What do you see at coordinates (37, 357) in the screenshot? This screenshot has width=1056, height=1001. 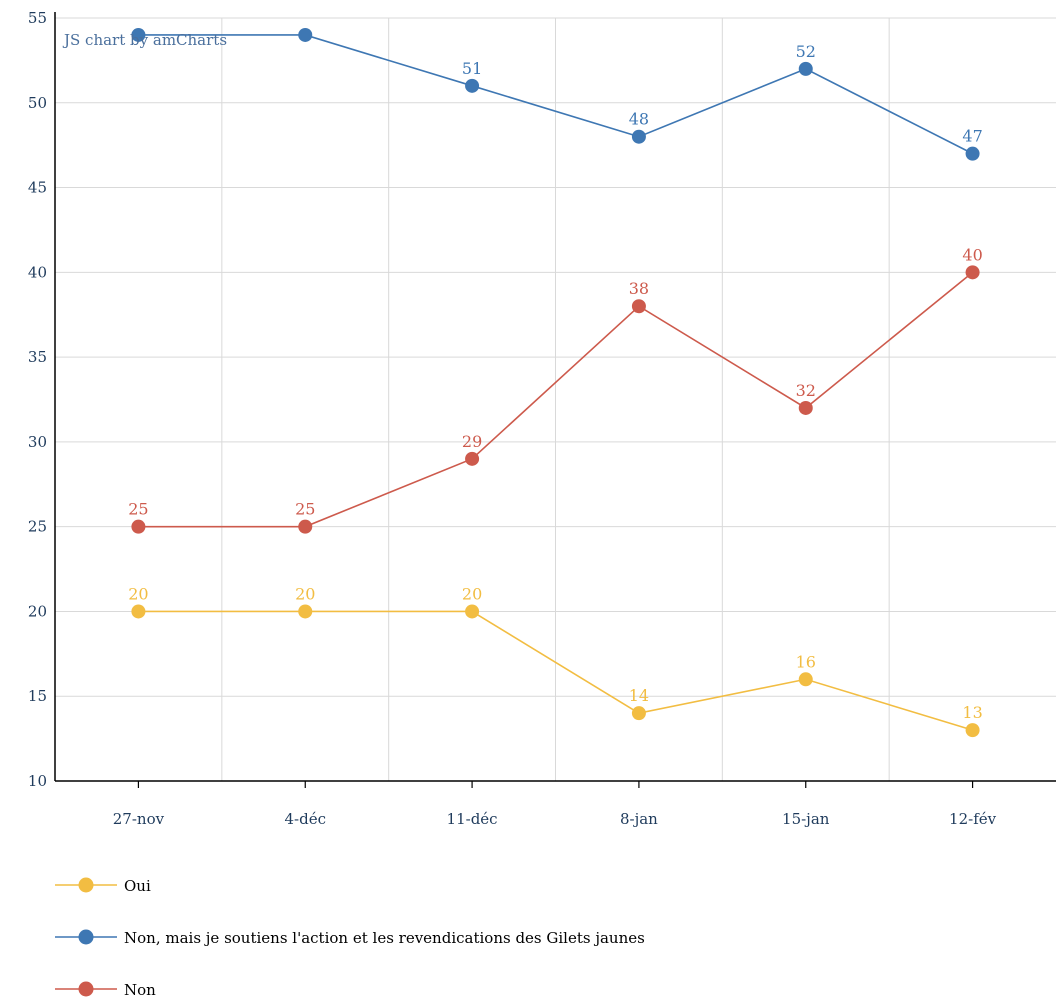 I see `y-tick-label: 35` at bounding box center [37, 357].